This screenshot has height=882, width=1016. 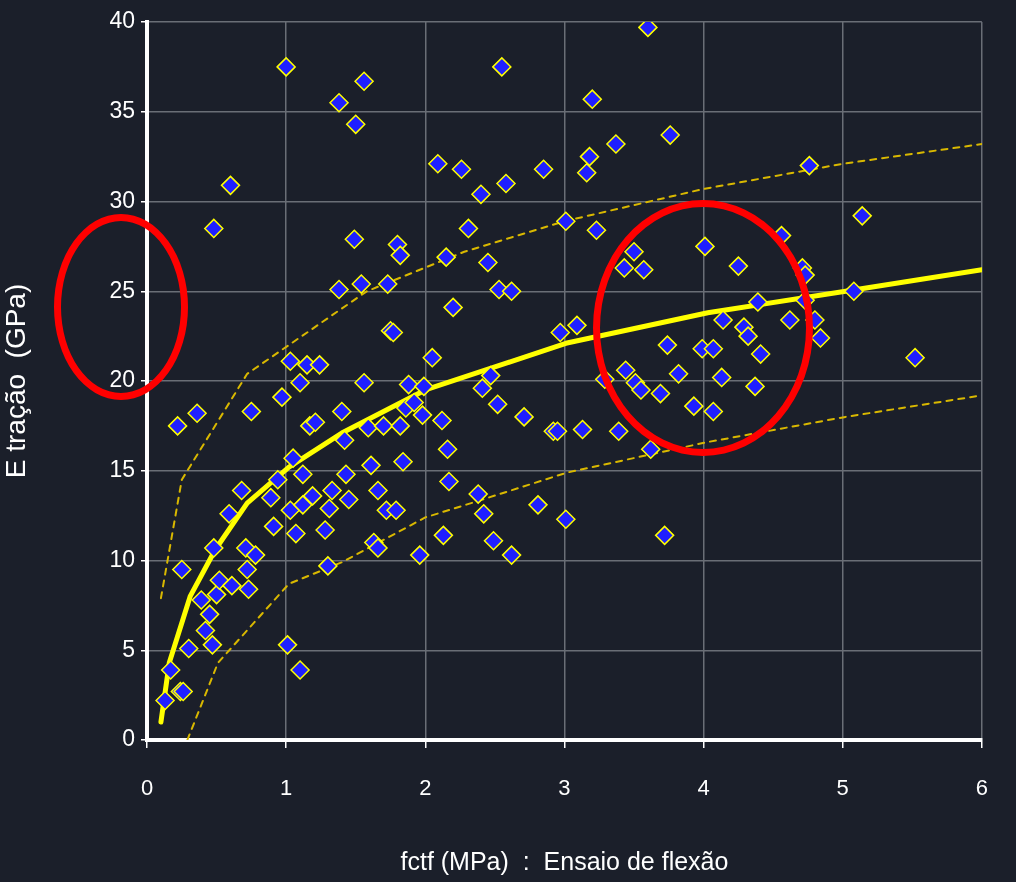 I want to click on x-tick-label: 4, so click(x=703, y=788).